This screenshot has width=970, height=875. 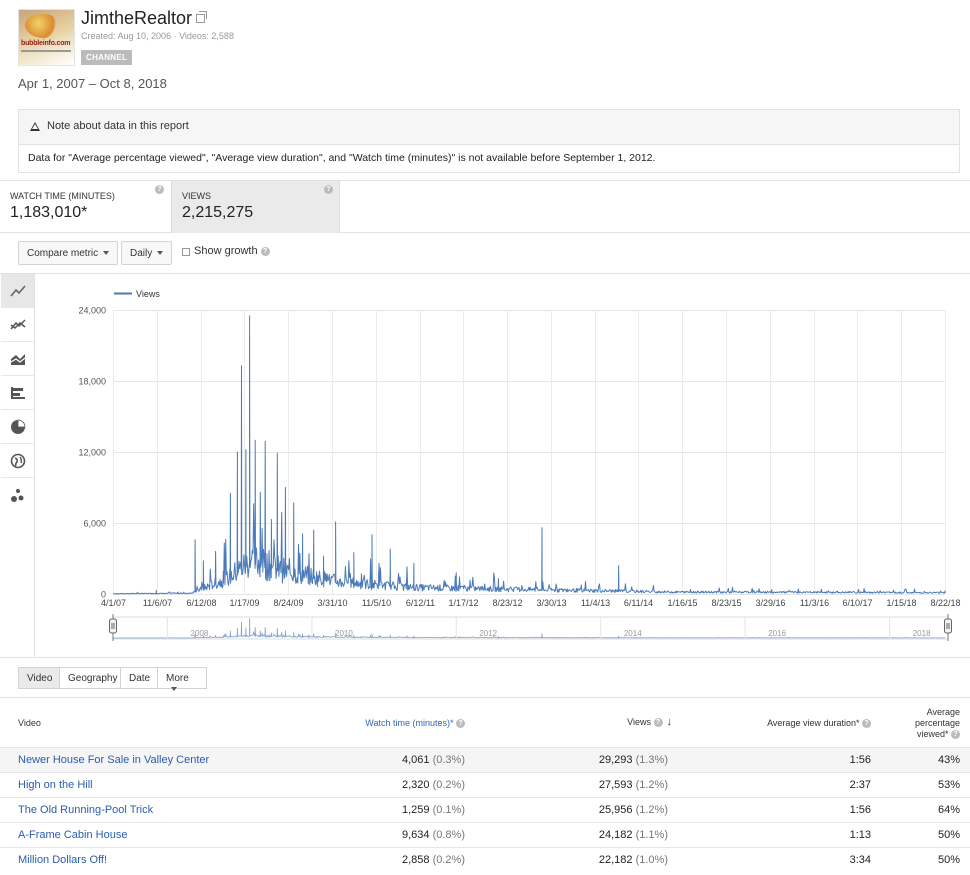 What do you see at coordinates (147, 253) in the screenshot?
I see `interval-dropdown: Daily` at bounding box center [147, 253].